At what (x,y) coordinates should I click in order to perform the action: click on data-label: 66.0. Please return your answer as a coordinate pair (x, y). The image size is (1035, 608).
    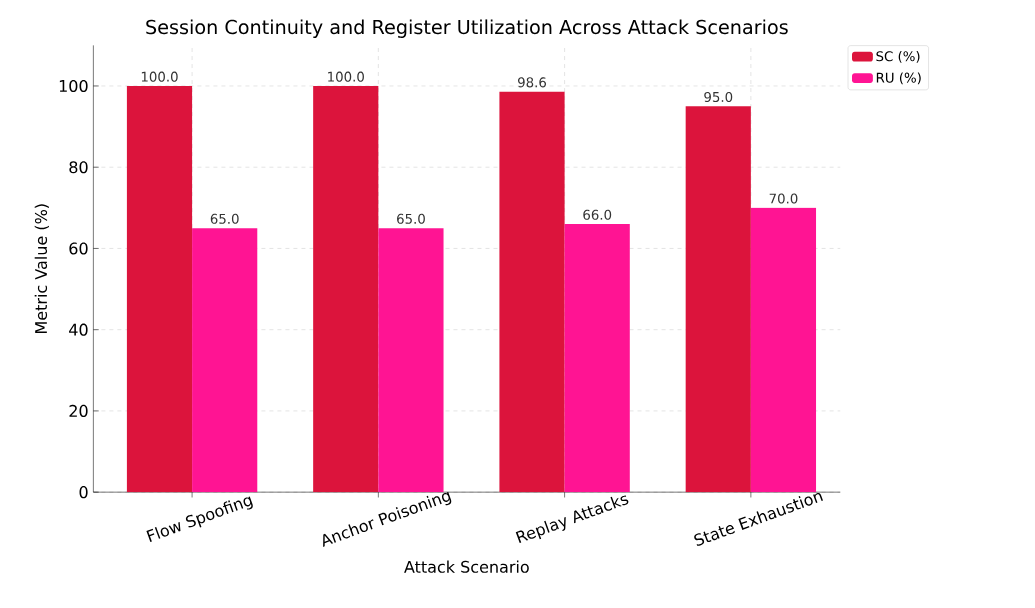
    Looking at the image, I should click on (597, 214).